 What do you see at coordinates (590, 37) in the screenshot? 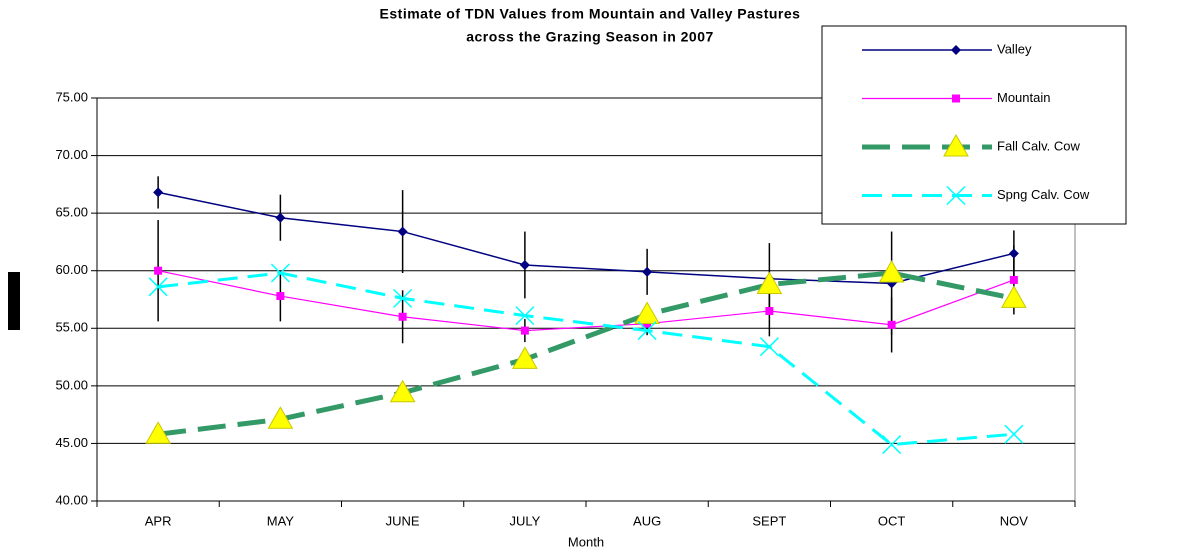
I see `chart-title: across the Grazing Season in 2007` at bounding box center [590, 37].